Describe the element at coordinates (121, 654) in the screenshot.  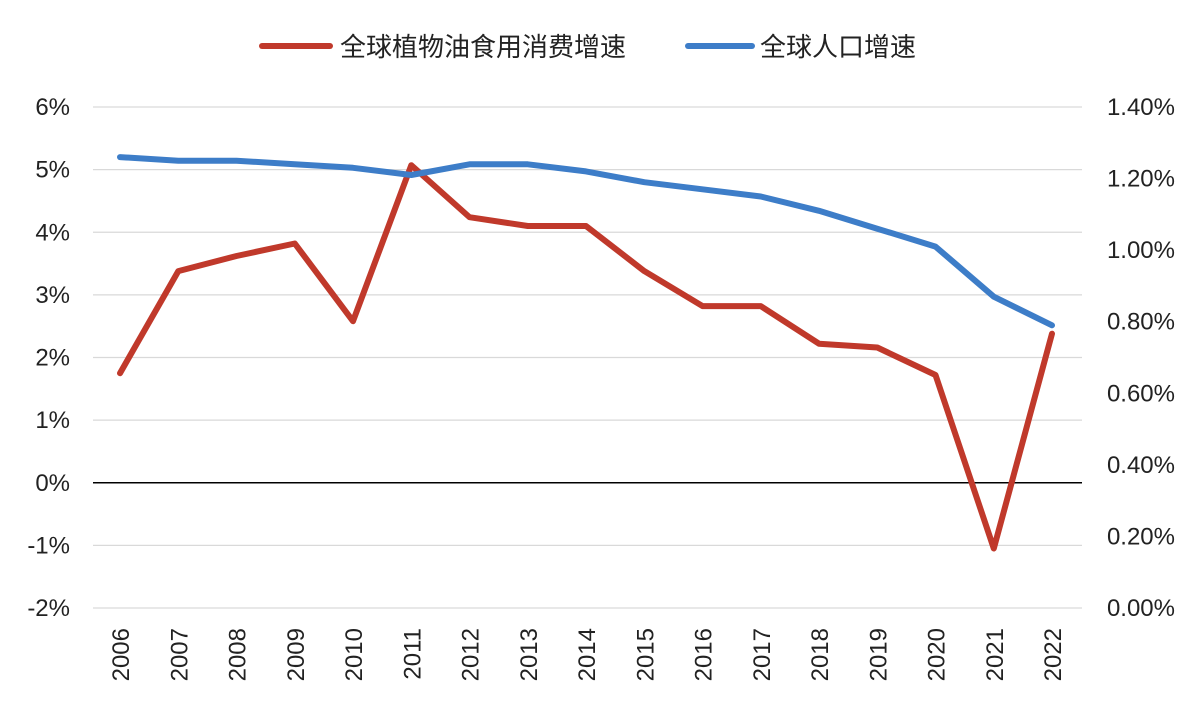
I see `x-axis-tick-label: 2006` at that location.